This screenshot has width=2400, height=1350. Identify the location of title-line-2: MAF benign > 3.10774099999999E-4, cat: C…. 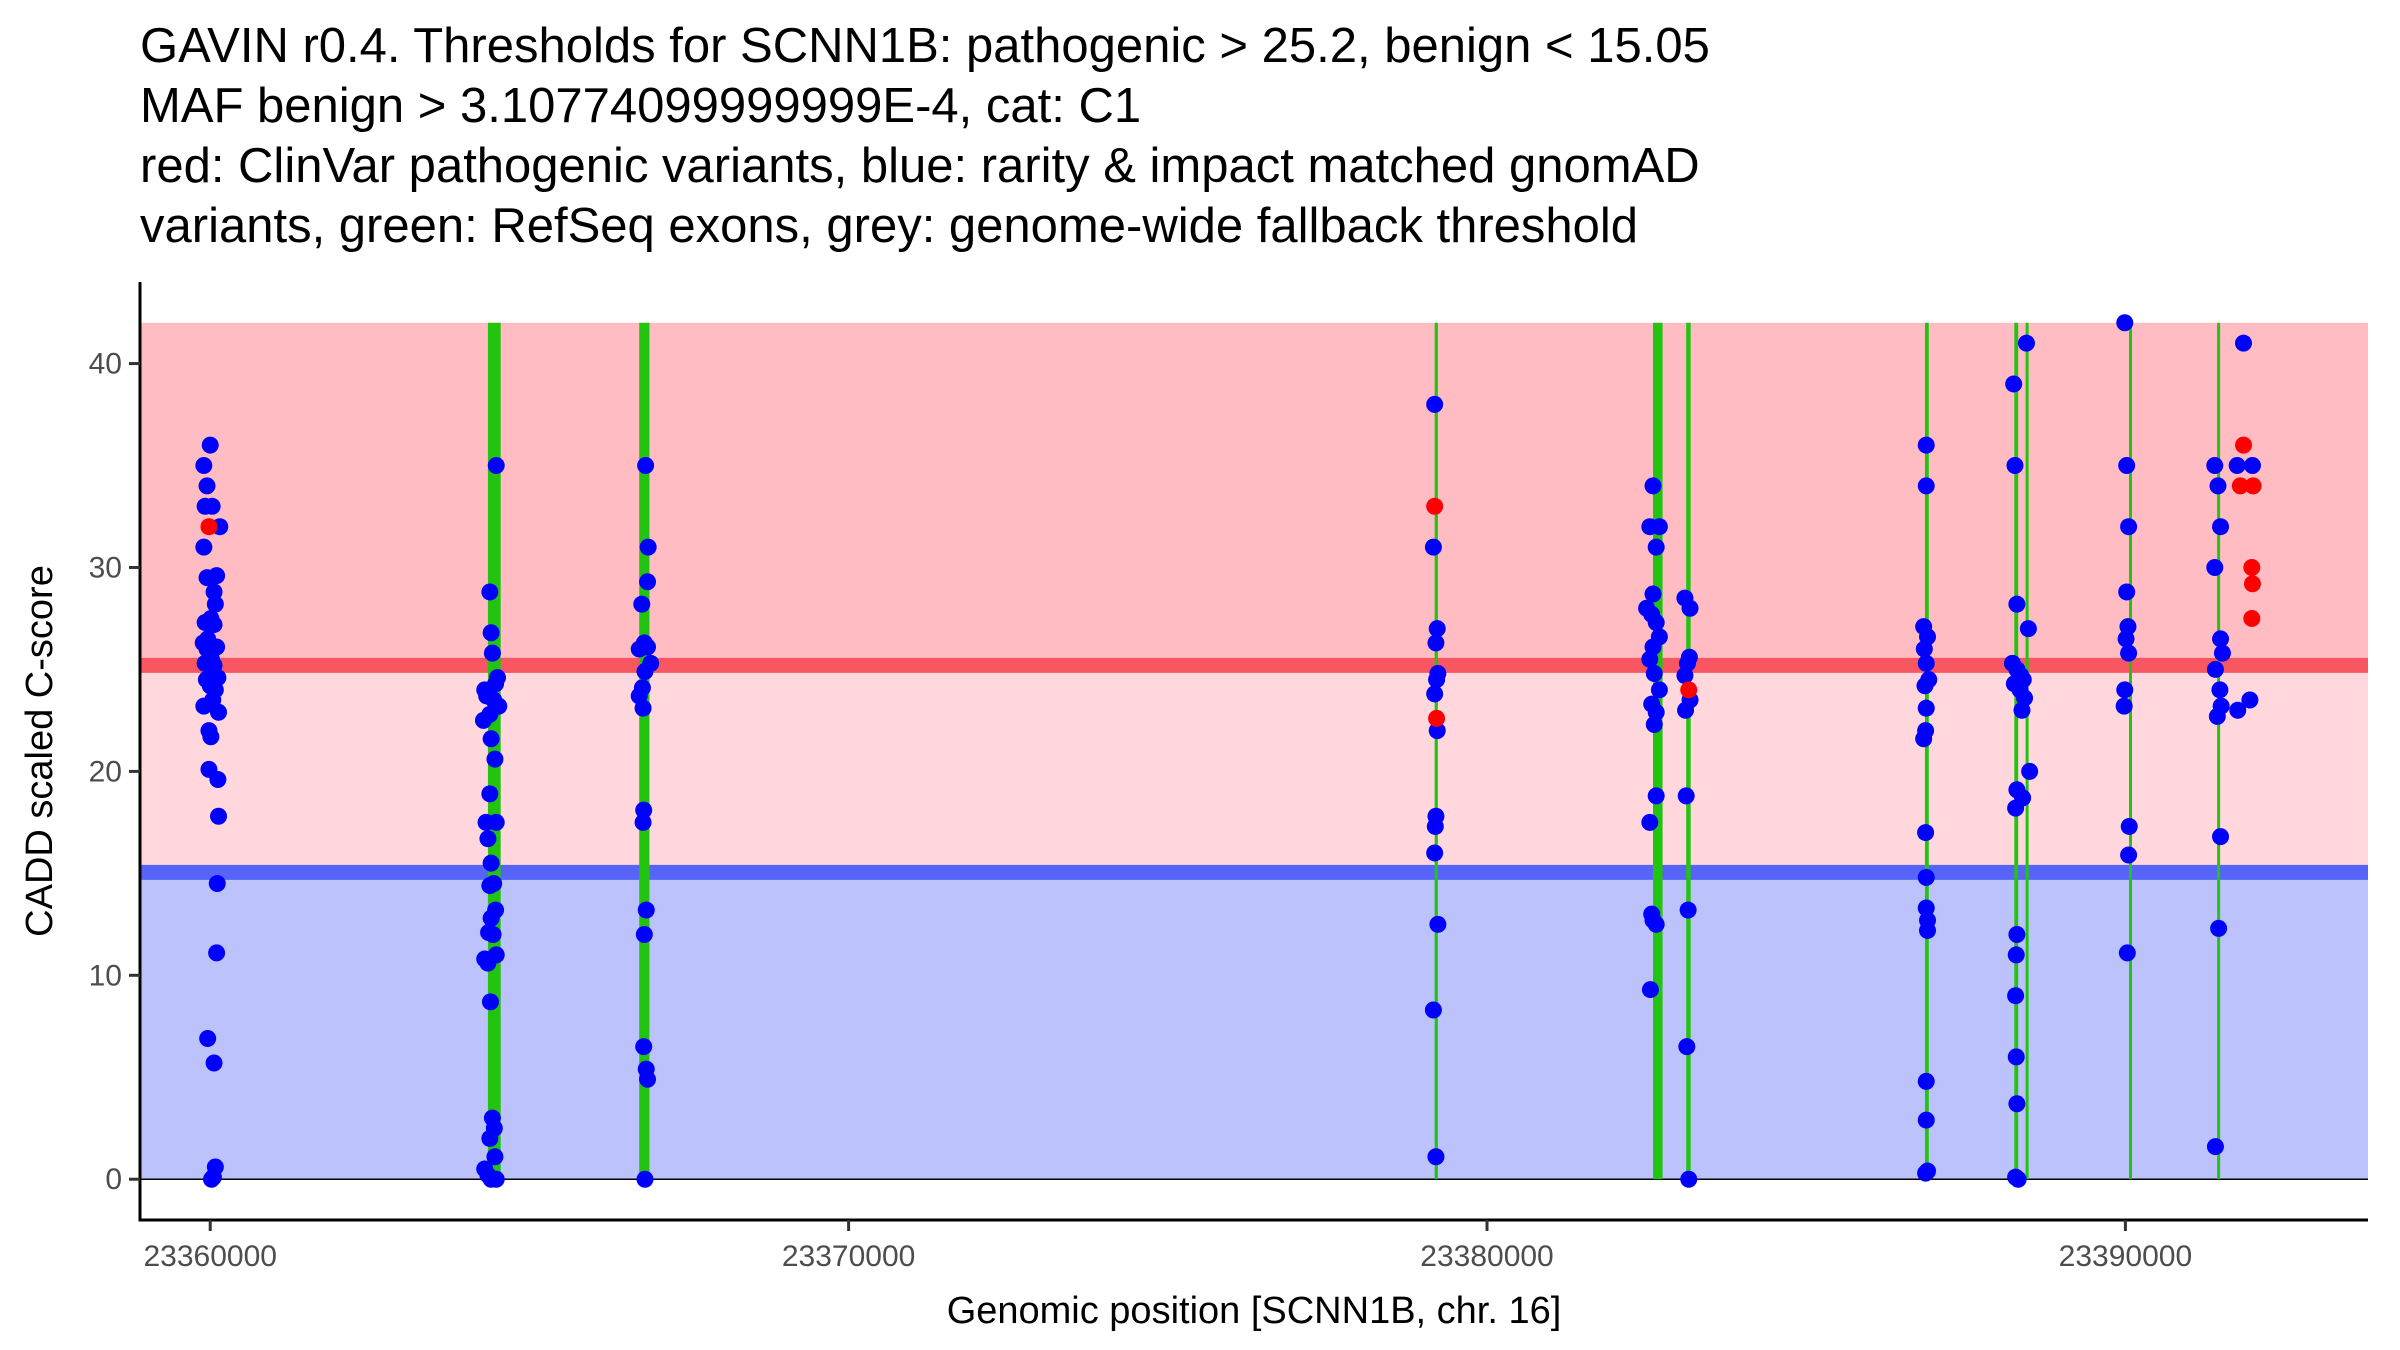
(641, 106).